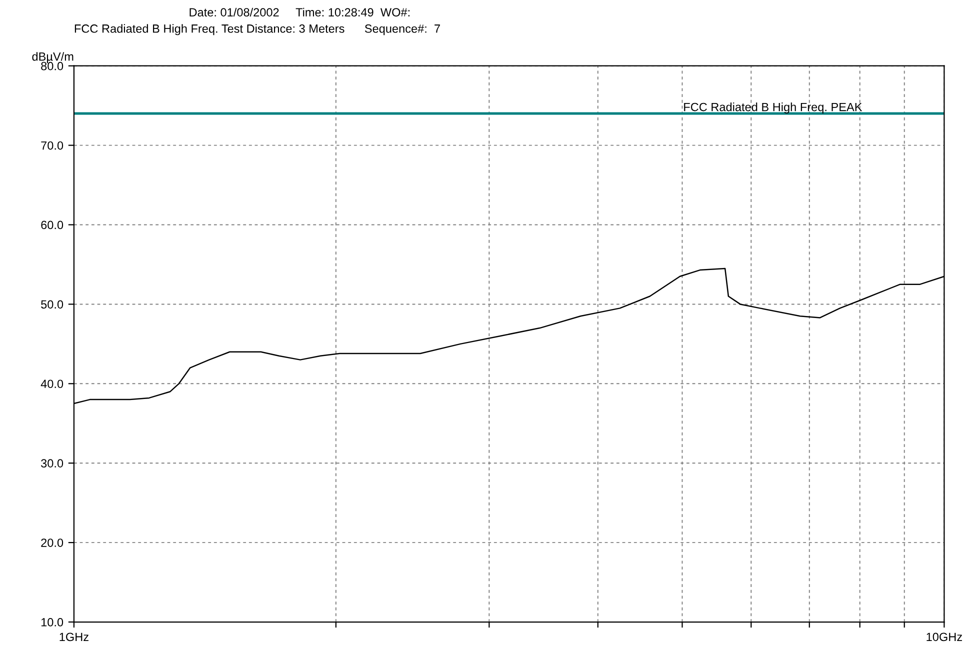 The image size is (968, 652). I want to click on y-tick-label: 10.0, so click(52, 622).